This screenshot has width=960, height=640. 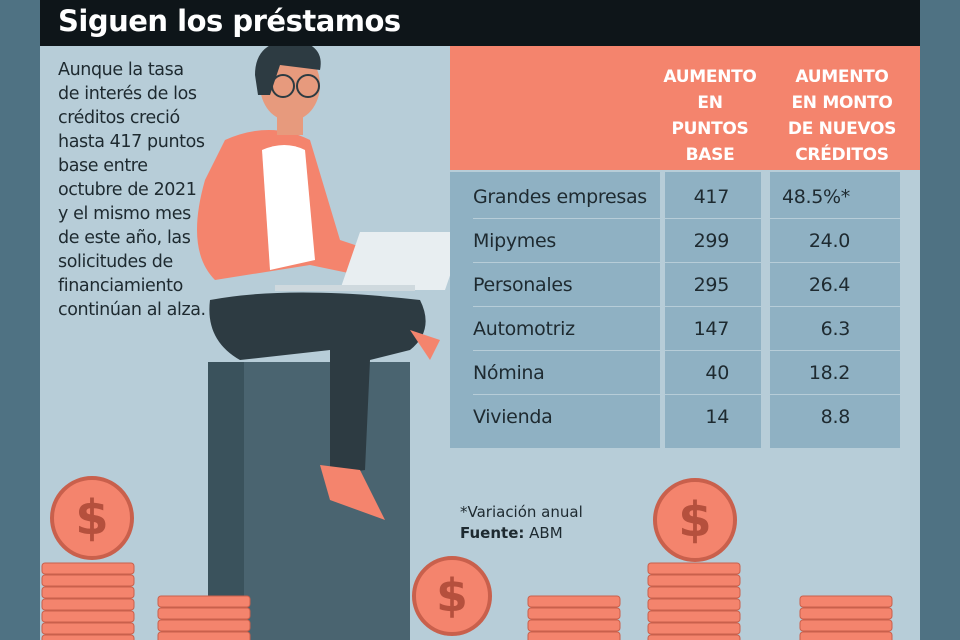 What do you see at coordinates (317, 383) in the screenshot?
I see `person-legs` at bounding box center [317, 383].